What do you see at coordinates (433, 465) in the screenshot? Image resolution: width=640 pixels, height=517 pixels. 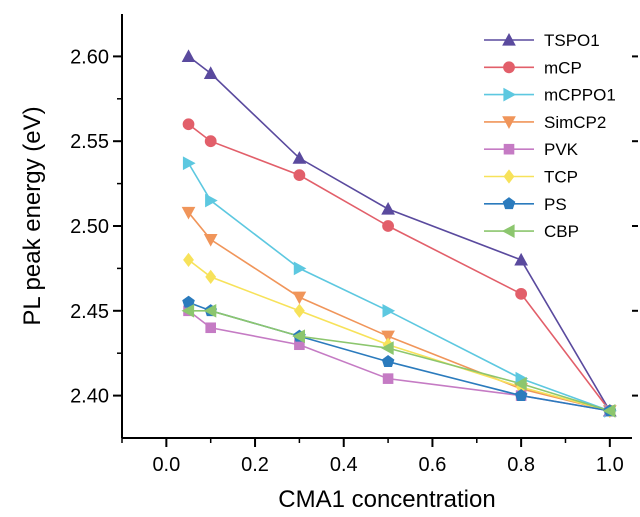 I see `x-tick-label: 0.6` at bounding box center [433, 465].